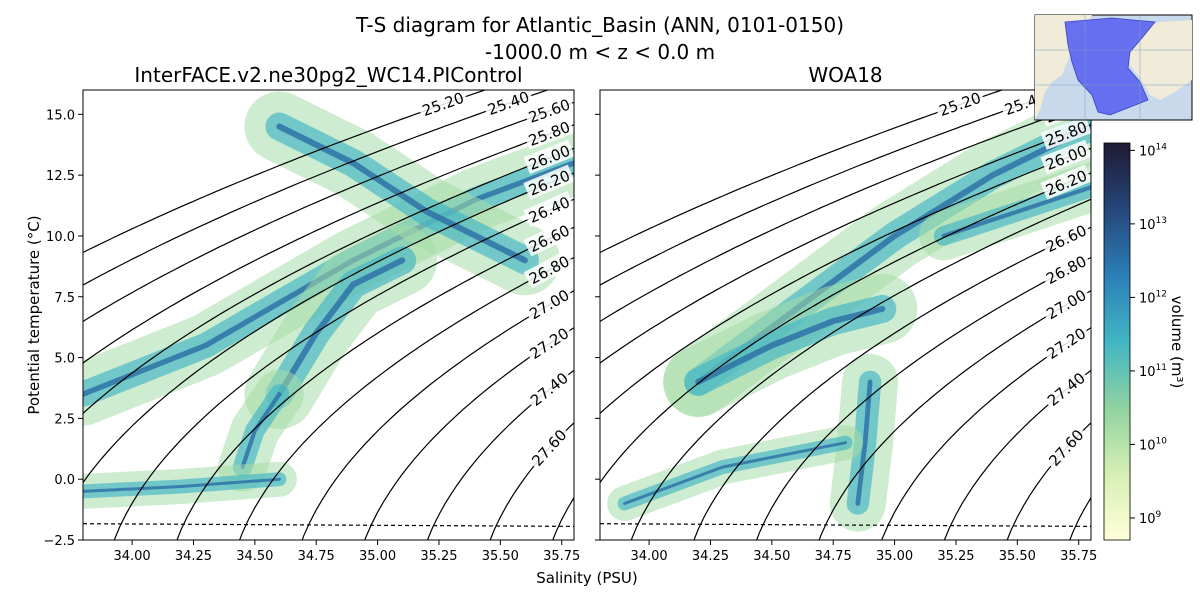 The image size is (1200, 604). I want to click on figure-subtitle: -1000.0 m < z < 0.0 m, so click(600, 52).